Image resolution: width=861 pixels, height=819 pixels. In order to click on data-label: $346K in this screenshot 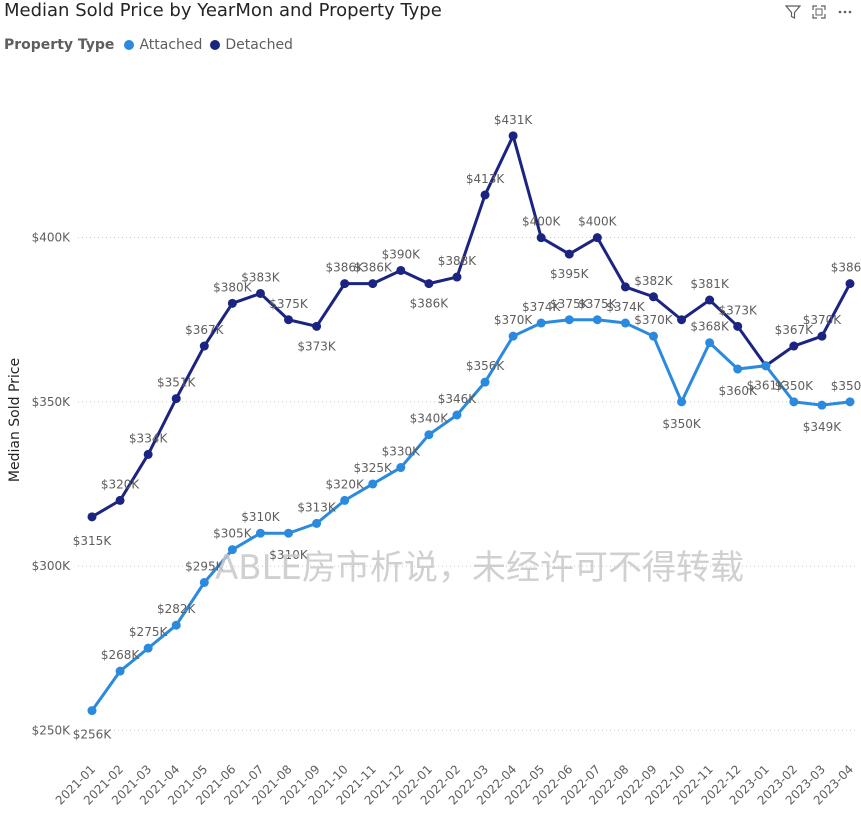, I will do `click(458, 399)`.